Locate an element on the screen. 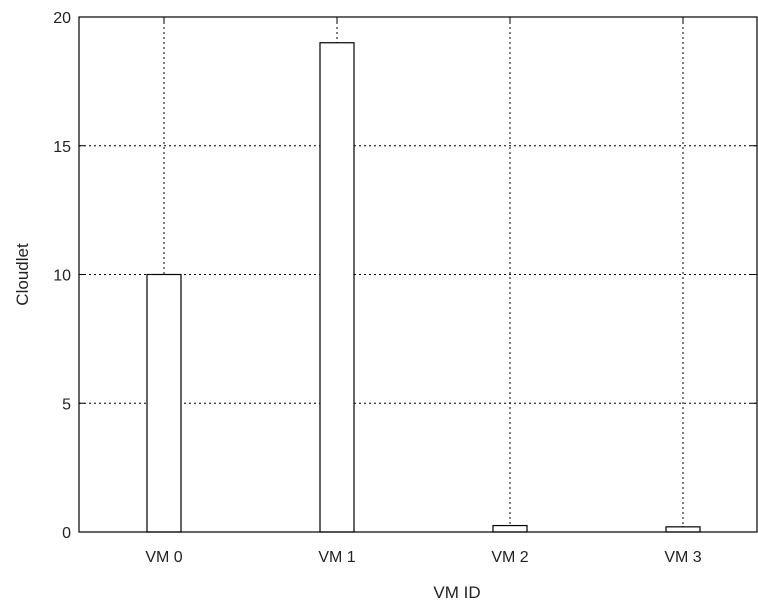 The height and width of the screenshot is (604, 758). x-tick-label: VM 2 is located at coordinates (509, 557).